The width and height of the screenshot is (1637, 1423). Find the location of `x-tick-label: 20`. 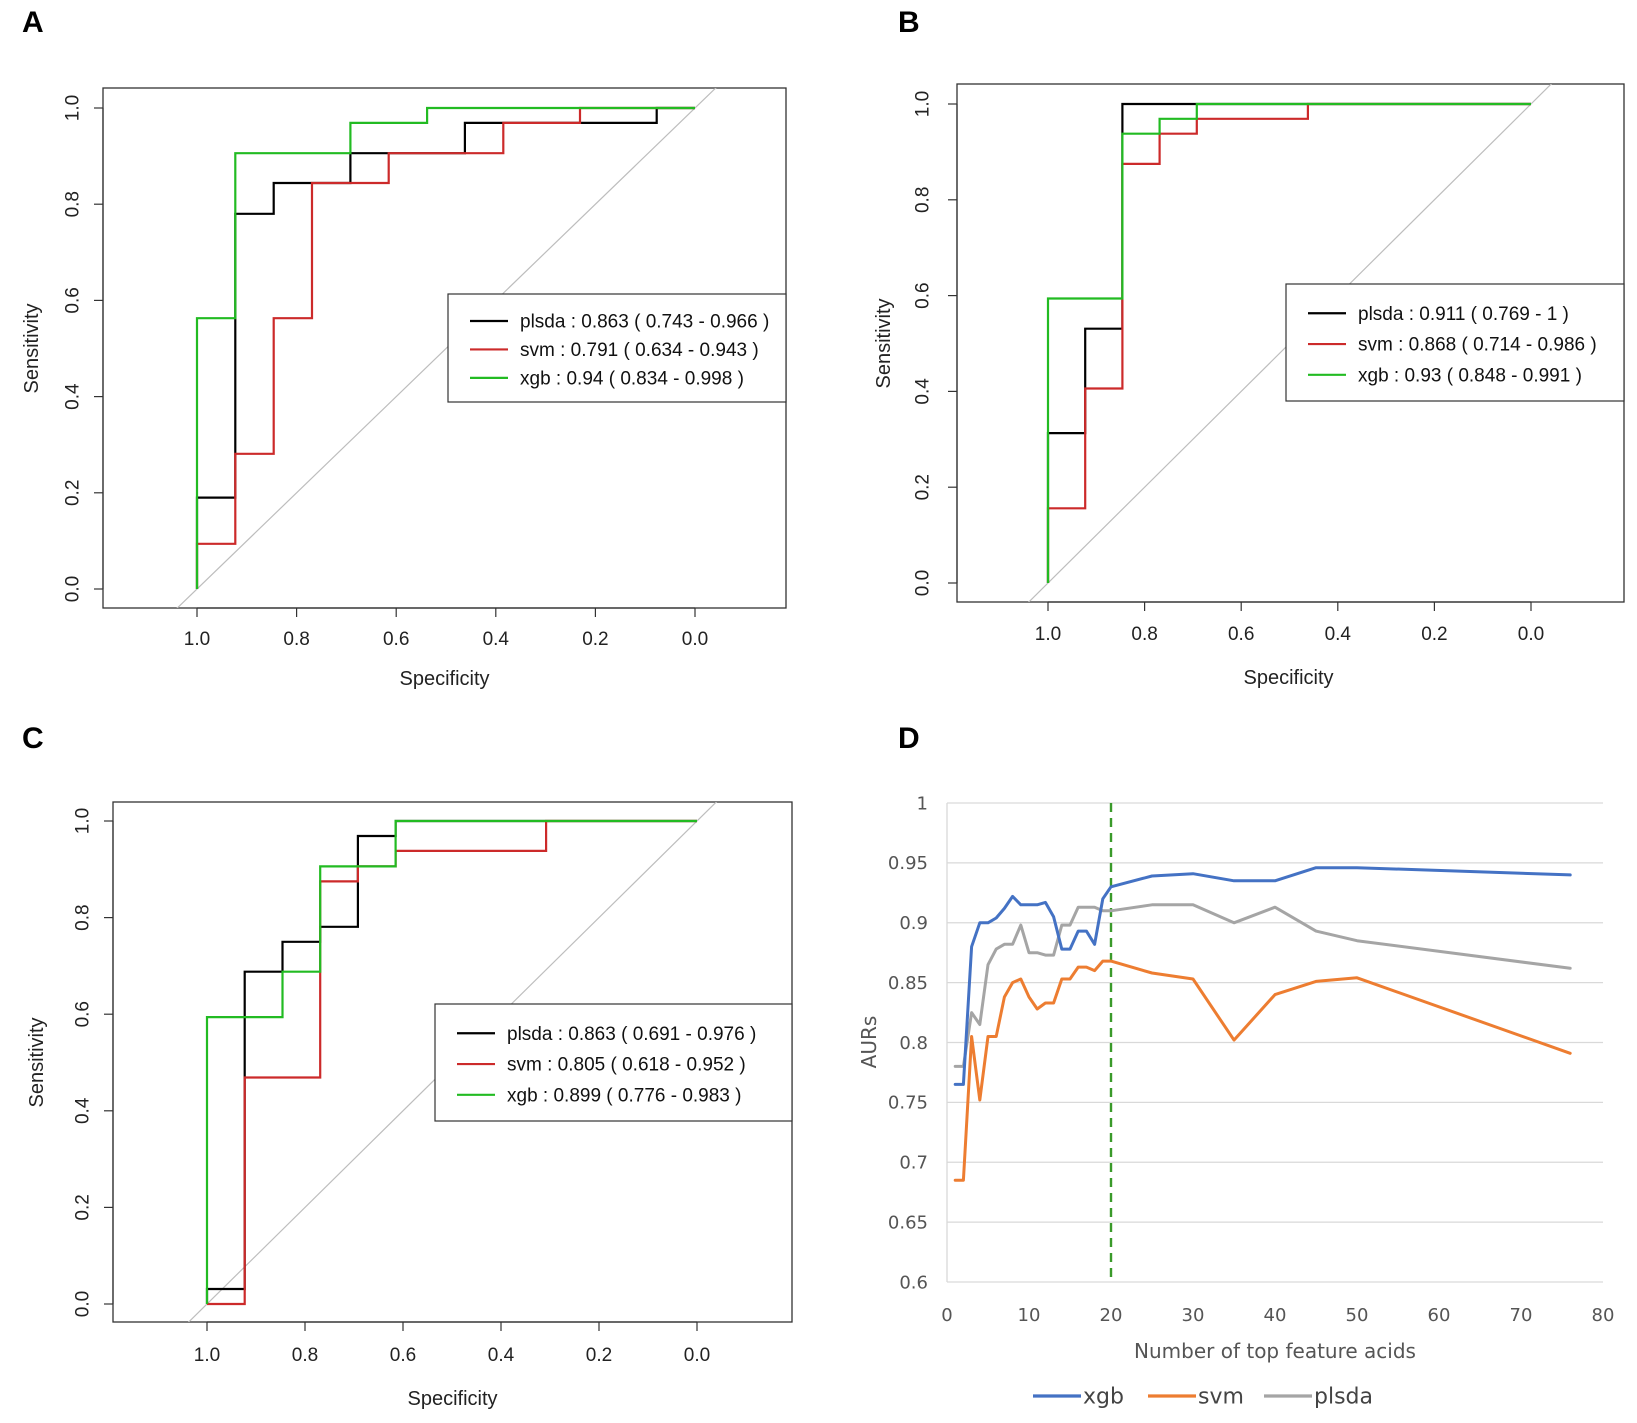

x-tick-label: 20 is located at coordinates (1111, 1315).